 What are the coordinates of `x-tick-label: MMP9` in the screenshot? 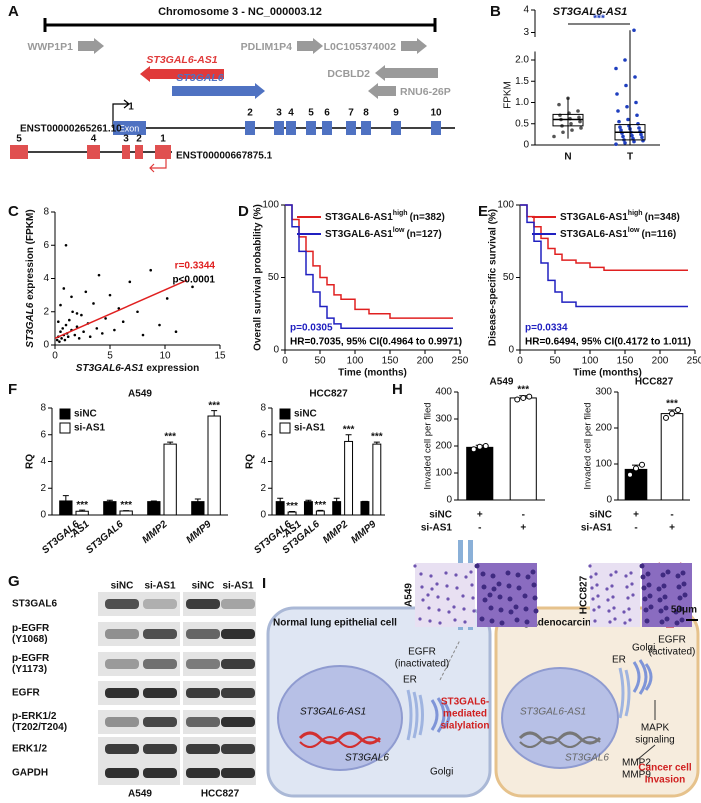 It's located at (364, 532).